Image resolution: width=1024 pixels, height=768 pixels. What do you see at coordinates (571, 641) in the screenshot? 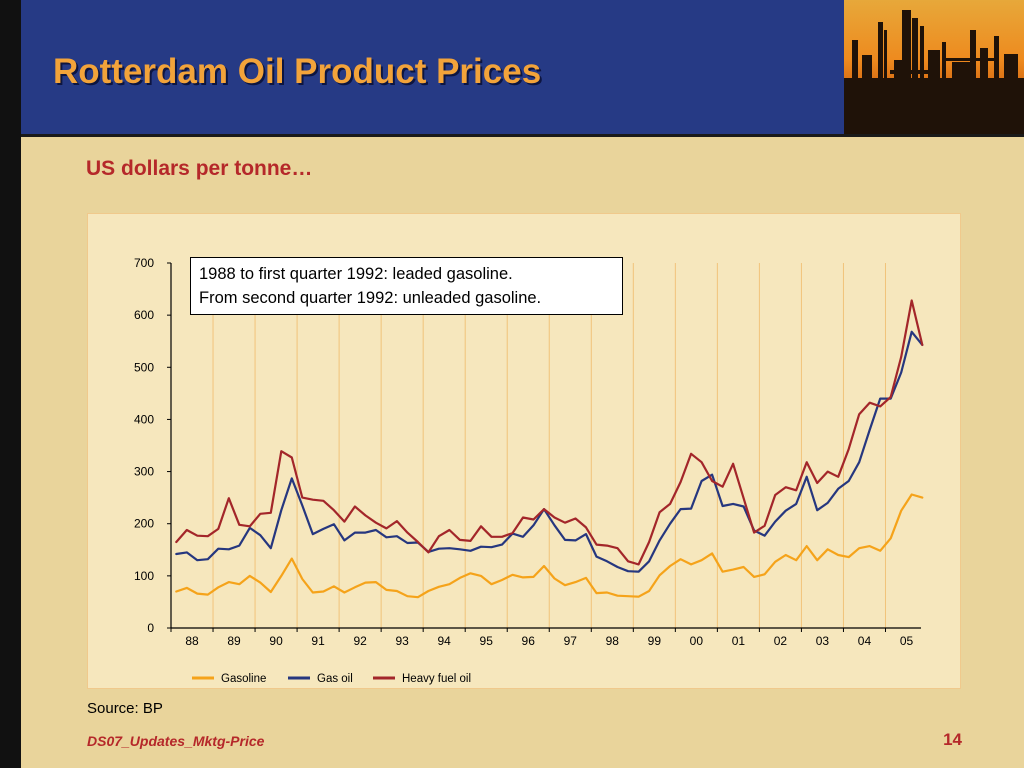
I see `x-tick-label: 97` at bounding box center [571, 641].